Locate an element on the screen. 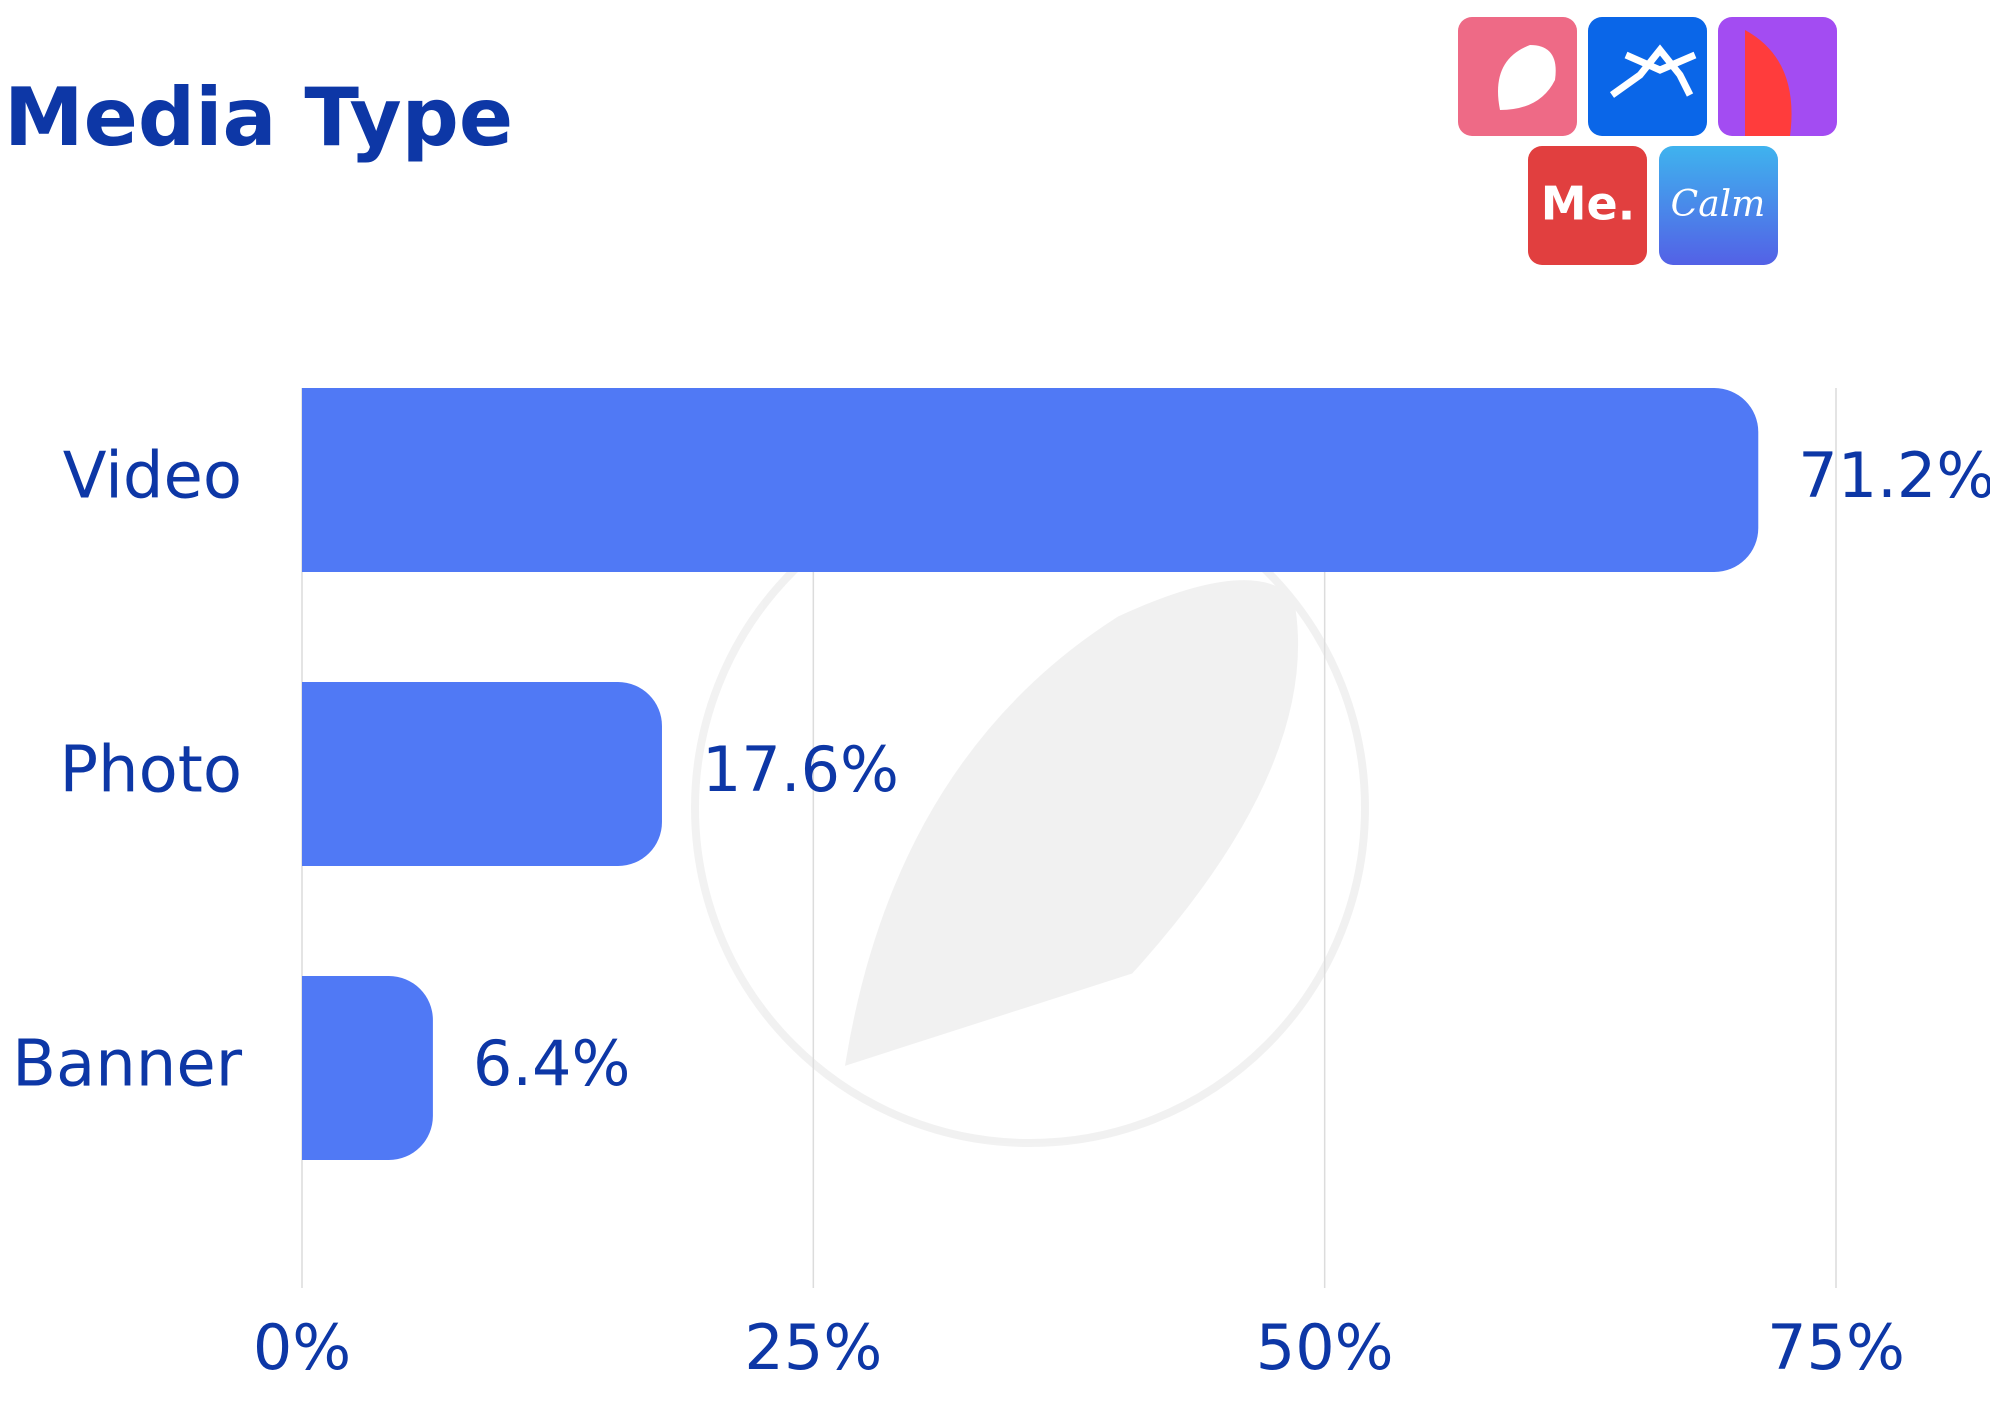 This screenshot has height=1414, width=1990. x-tick-label: 75% is located at coordinates (1836, 1347).